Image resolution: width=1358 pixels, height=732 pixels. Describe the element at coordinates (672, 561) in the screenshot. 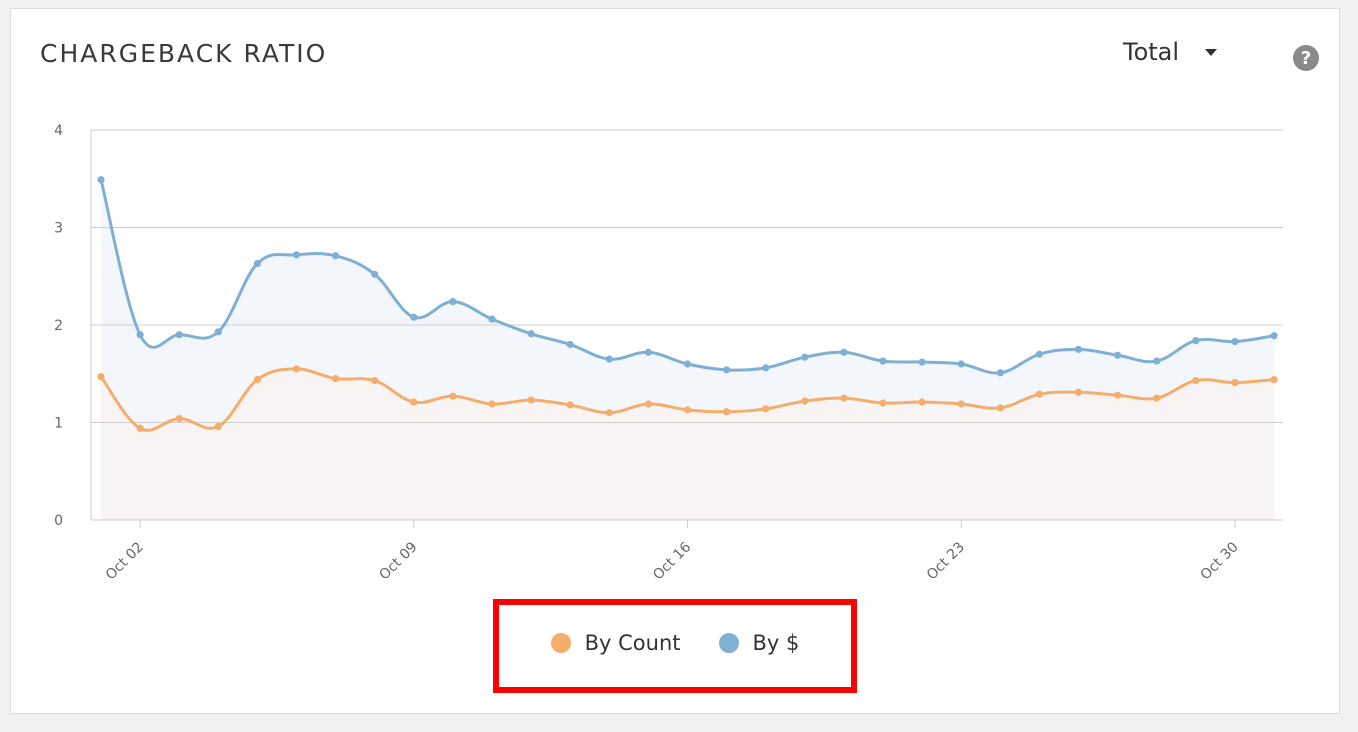

I see `x-tick-label: Oct 16` at that location.